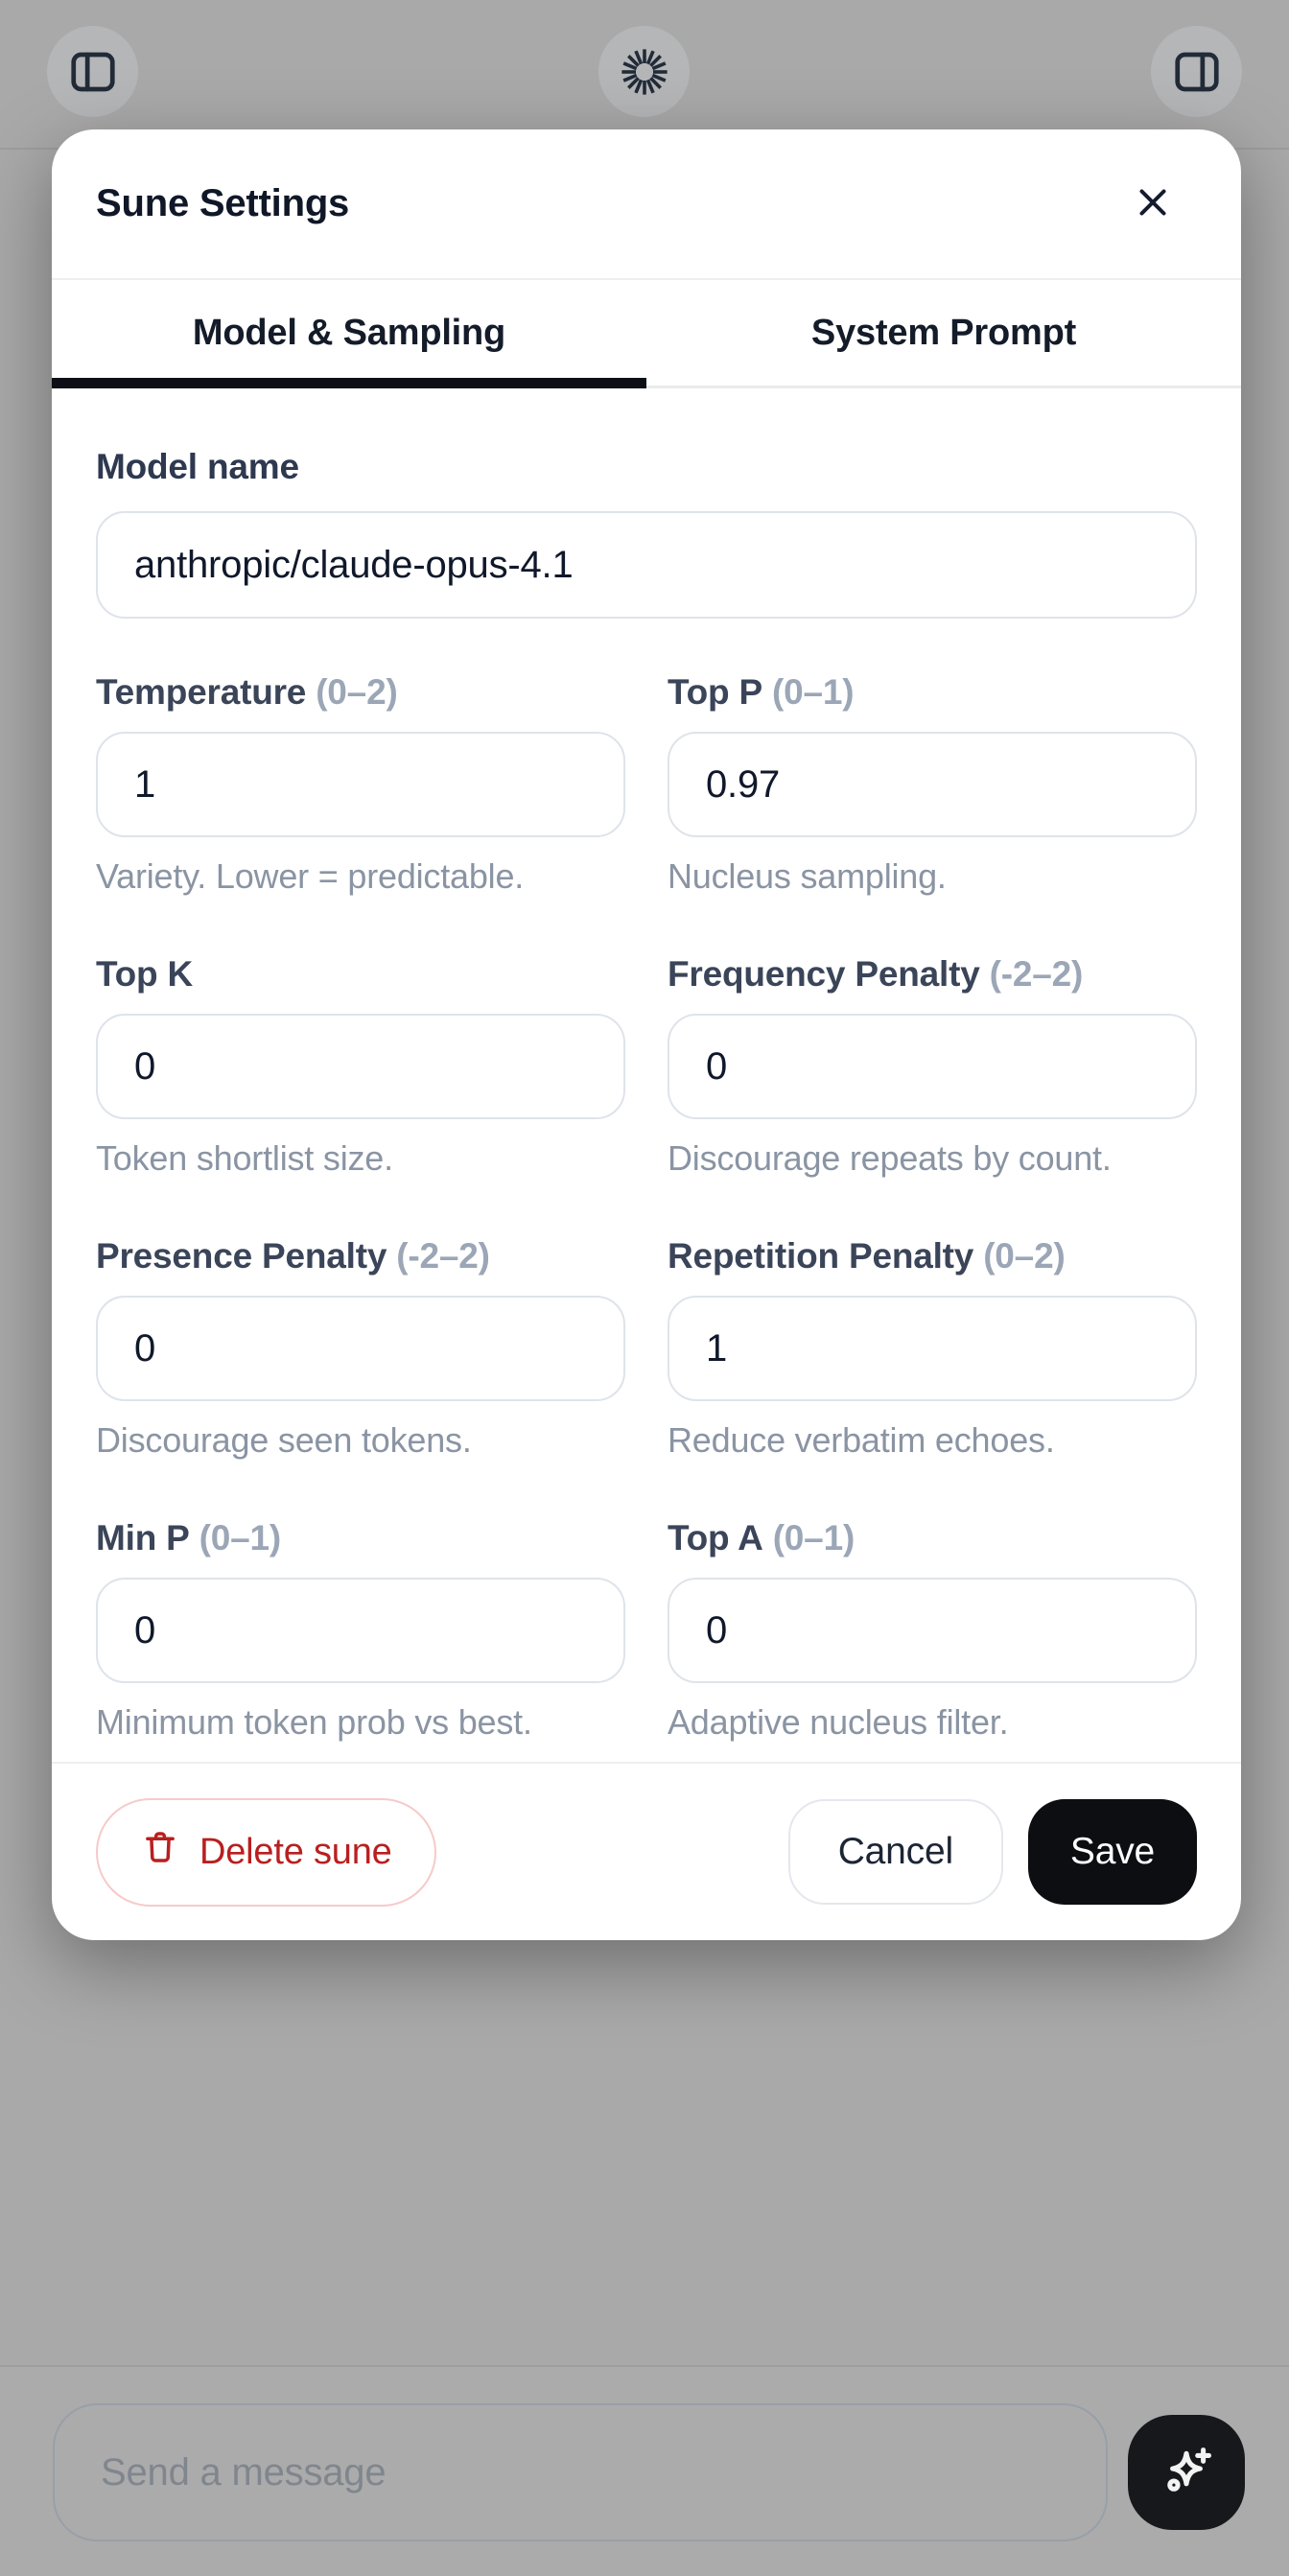 The height and width of the screenshot is (2576, 1289). What do you see at coordinates (861, 1440) in the screenshot?
I see `field-hint: Reduce verbatim echoes.` at bounding box center [861, 1440].